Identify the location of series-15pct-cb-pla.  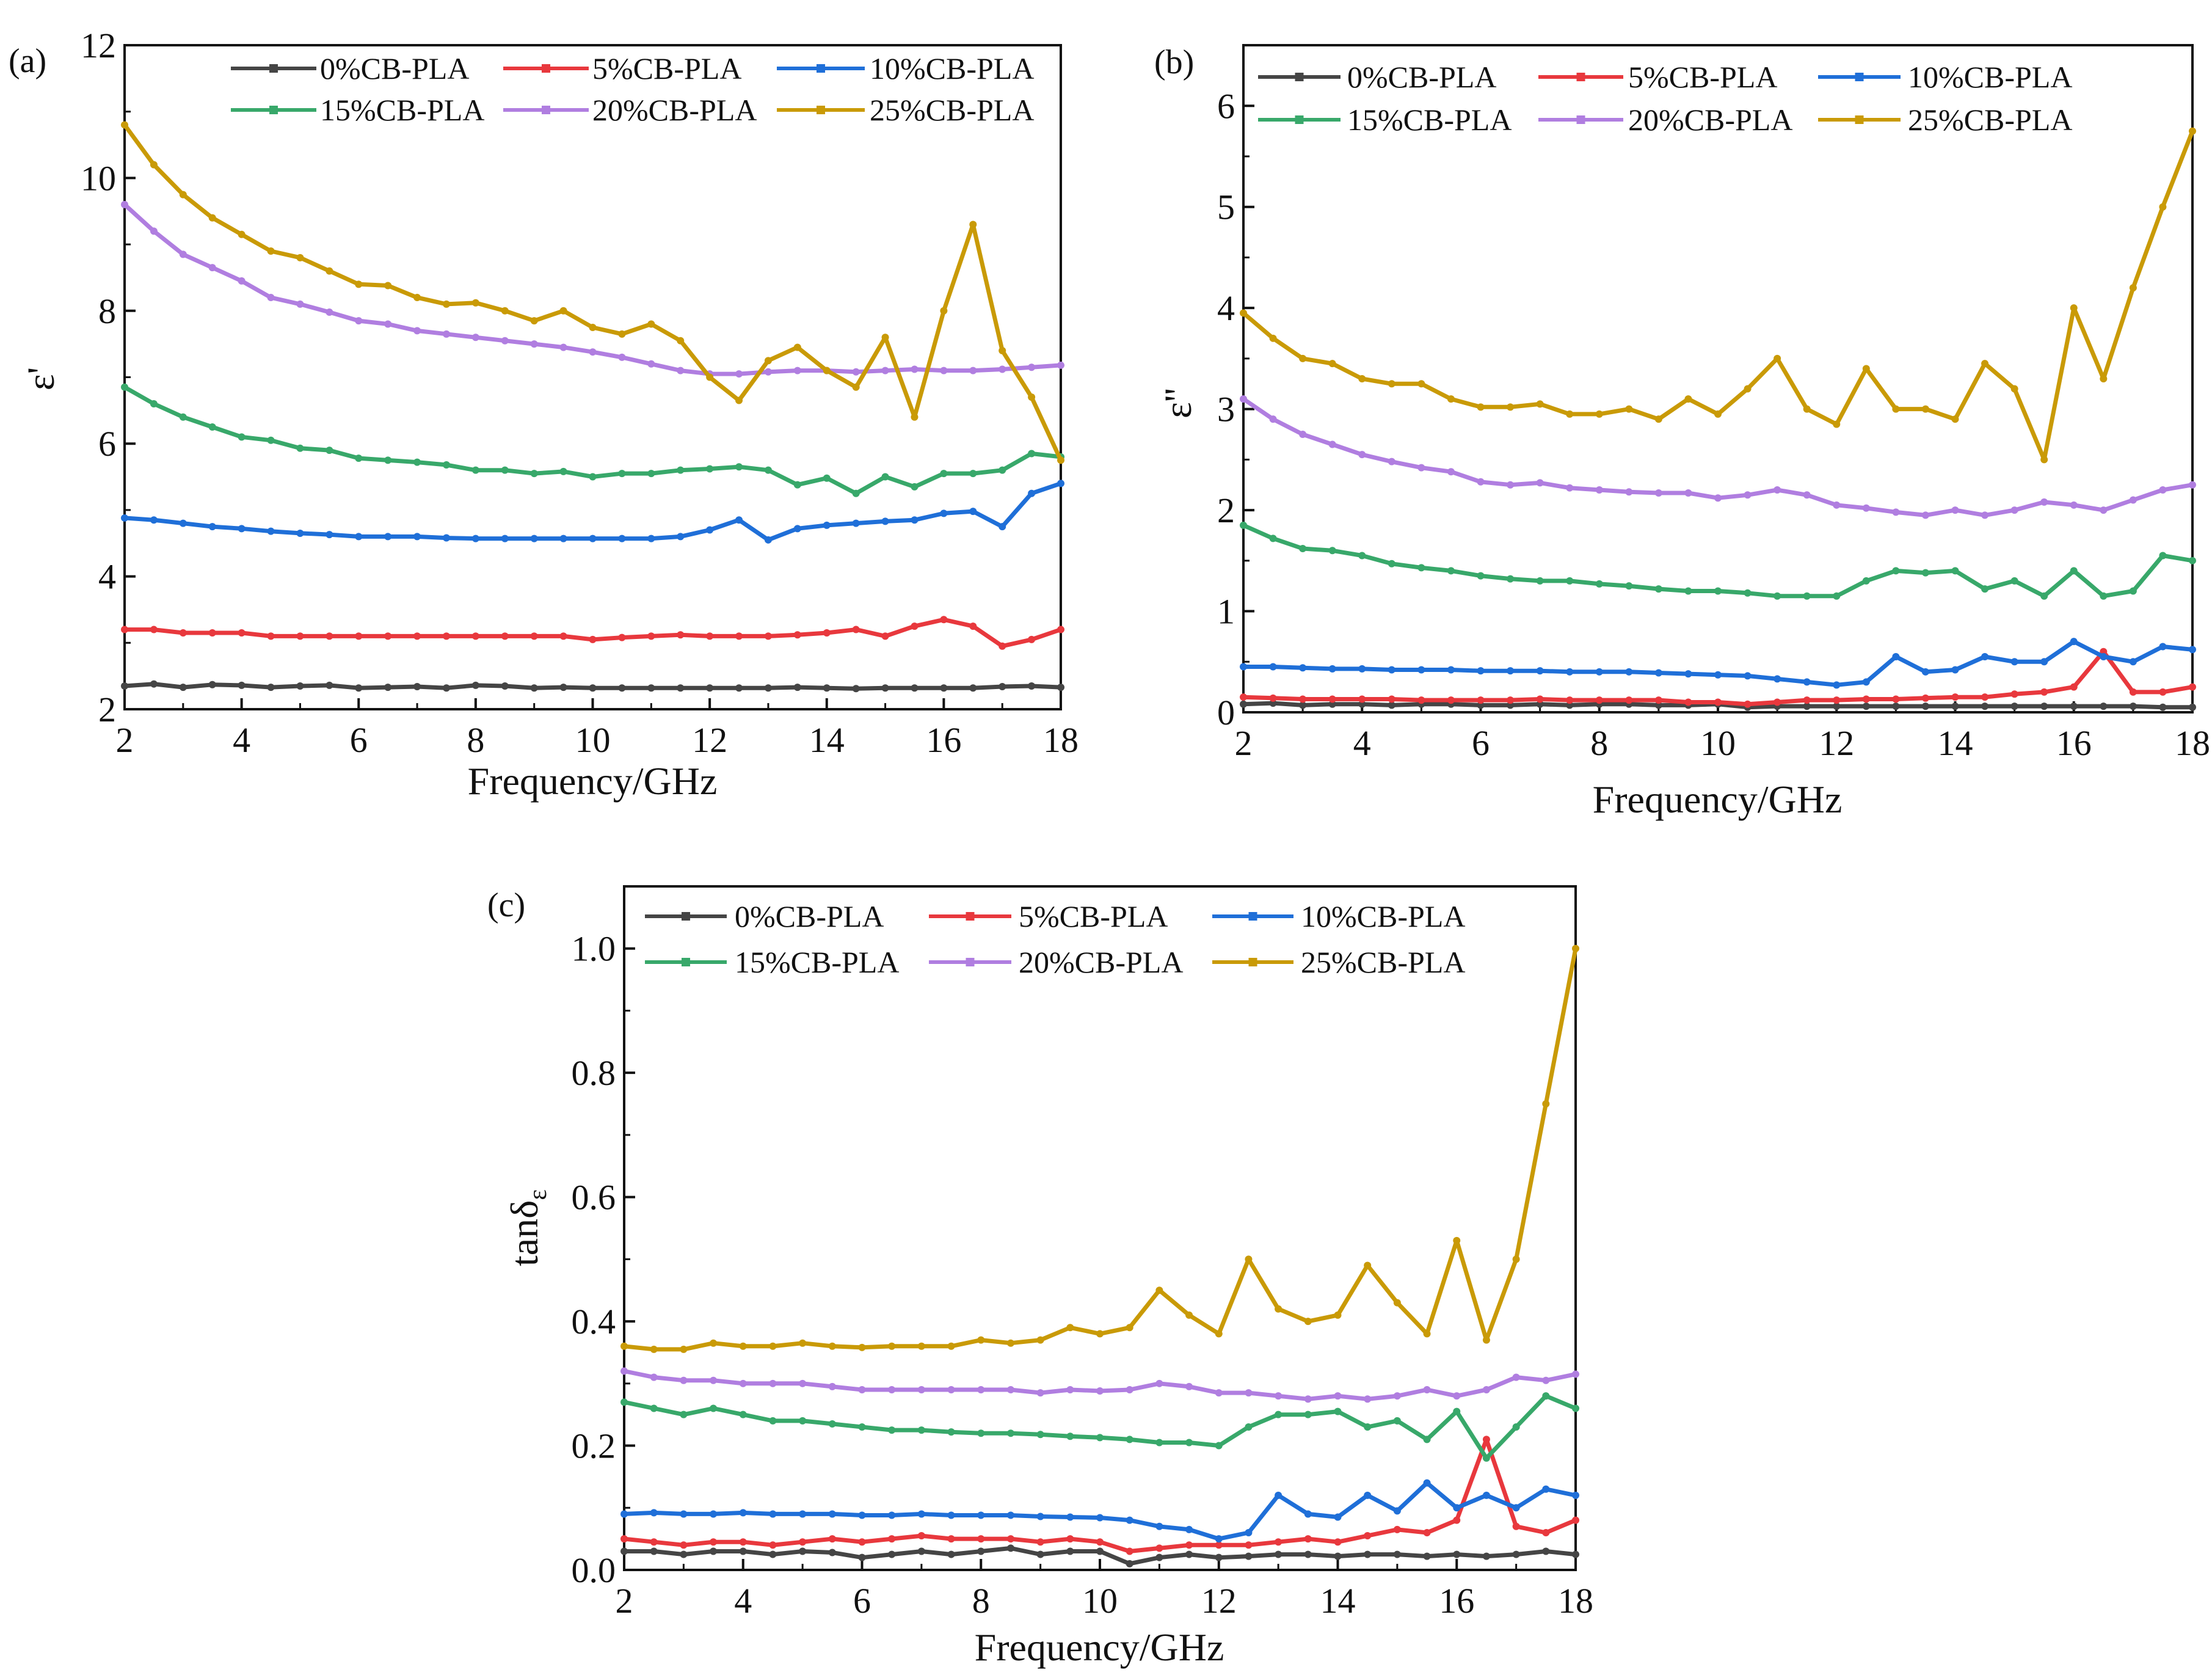
(592, 440).